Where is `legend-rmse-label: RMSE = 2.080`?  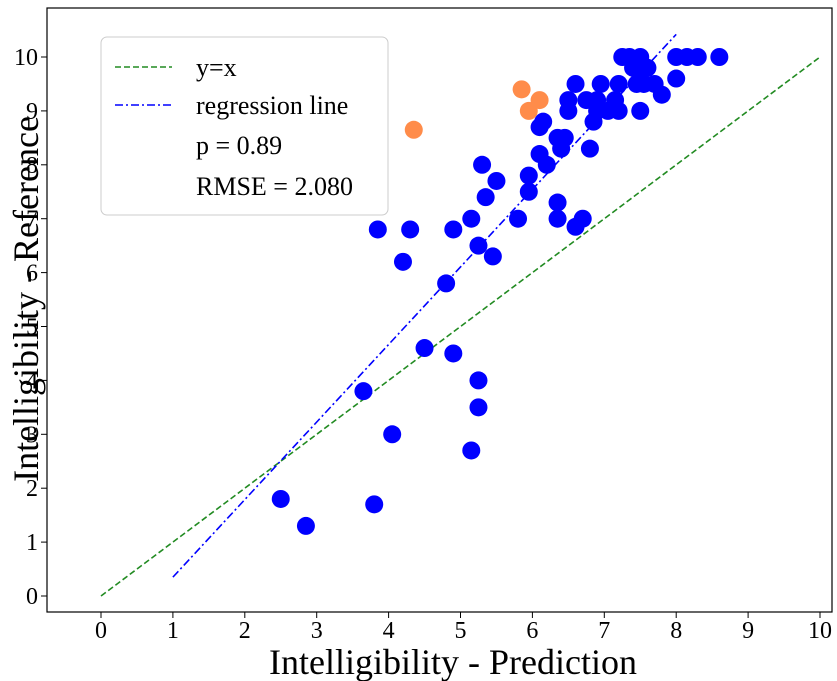 legend-rmse-label: RMSE = 2.080 is located at coordinates (274, 186).